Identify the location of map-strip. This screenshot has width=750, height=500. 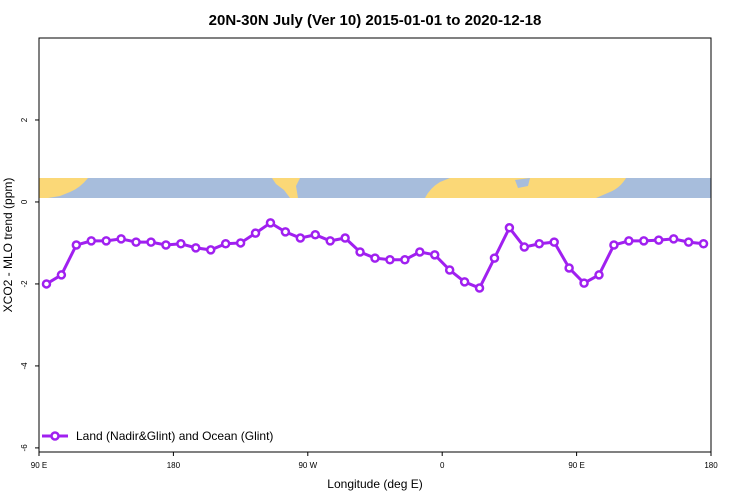
(375, 188).